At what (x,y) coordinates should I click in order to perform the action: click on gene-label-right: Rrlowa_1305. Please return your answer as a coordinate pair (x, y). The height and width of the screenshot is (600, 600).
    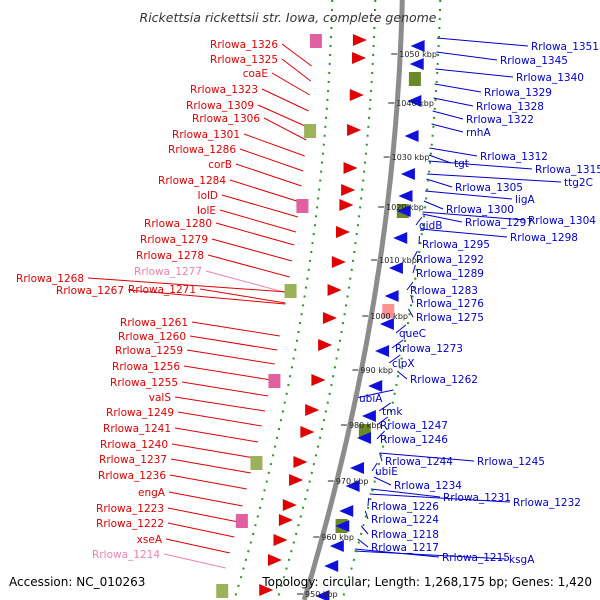
    Looking at the image, I should click on (489, 188).